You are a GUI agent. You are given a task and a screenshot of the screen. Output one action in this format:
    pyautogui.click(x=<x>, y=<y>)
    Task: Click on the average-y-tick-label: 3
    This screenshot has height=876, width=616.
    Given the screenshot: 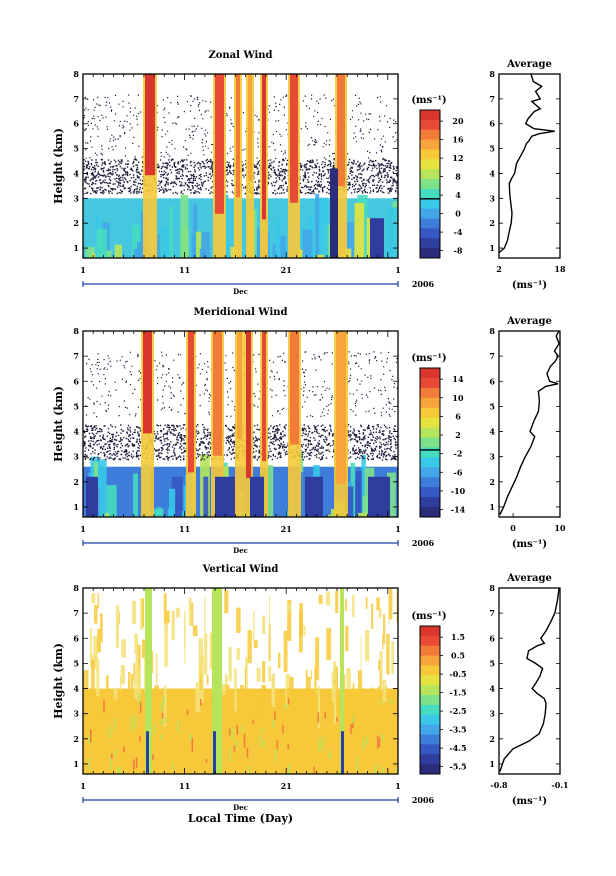 What is the action you would take?
    pyautogui.click(x=492, y=457)
    